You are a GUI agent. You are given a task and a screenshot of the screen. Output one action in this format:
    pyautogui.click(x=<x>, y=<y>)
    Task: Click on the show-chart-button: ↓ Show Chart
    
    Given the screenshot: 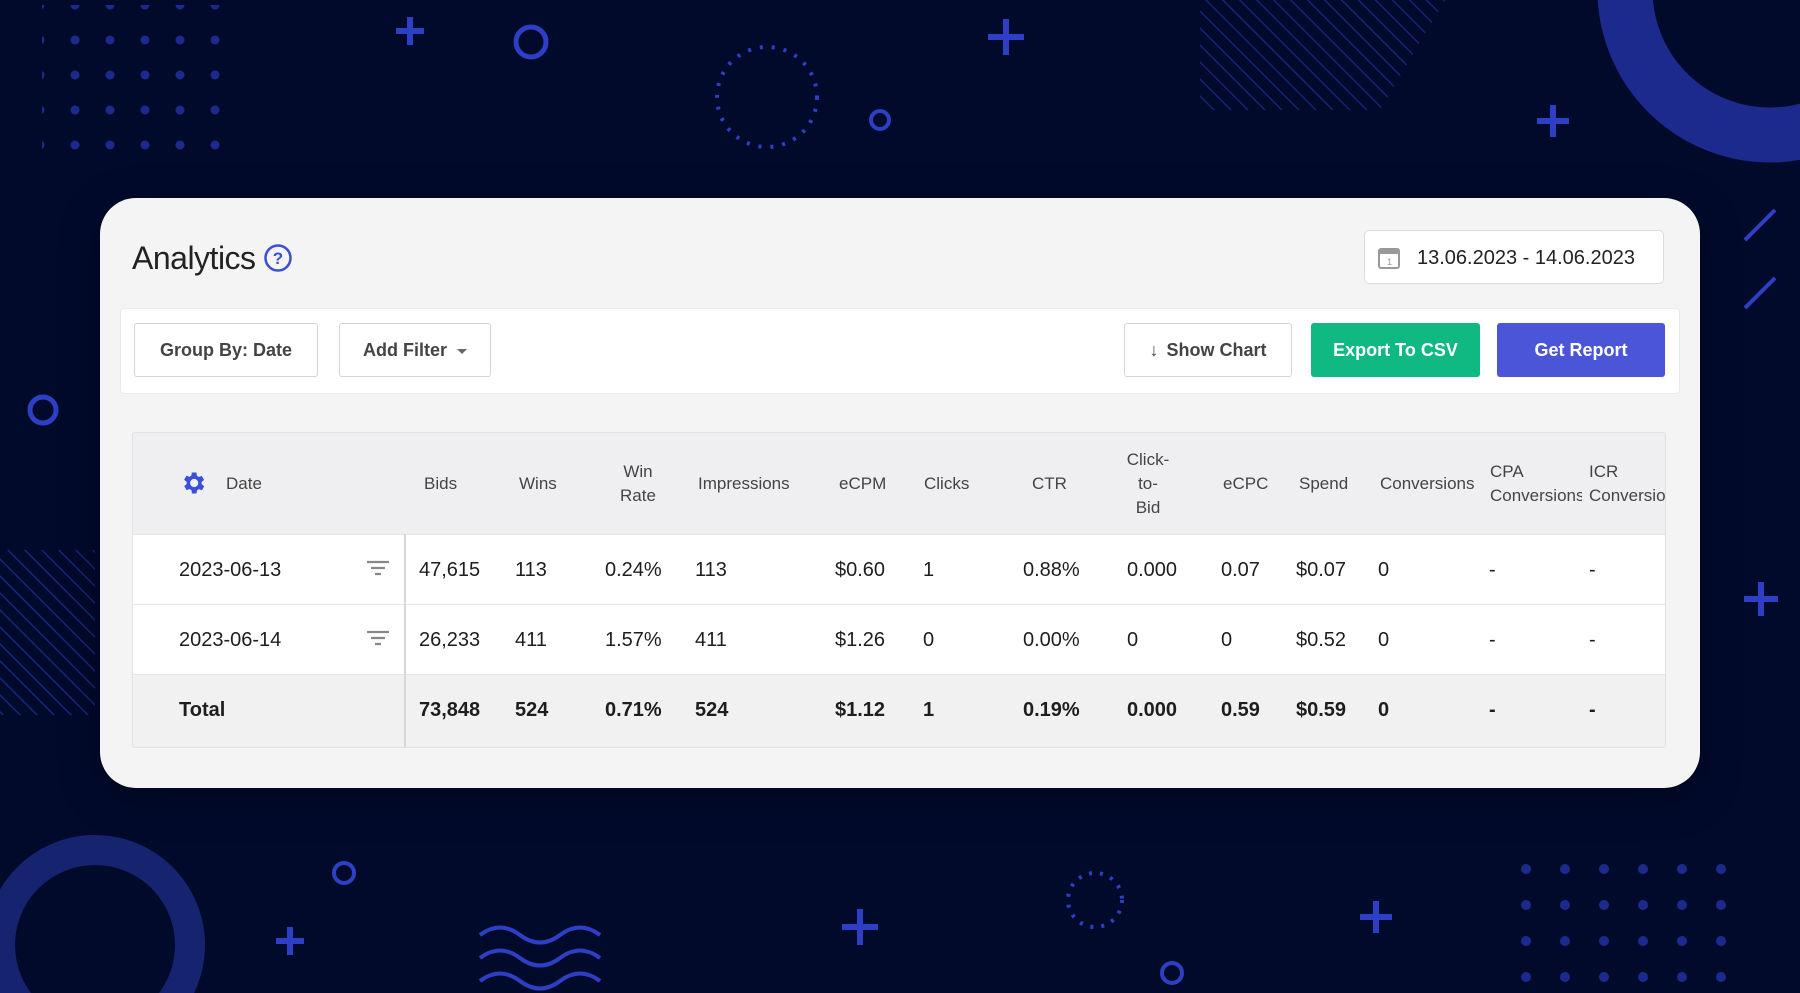 What is the action you would take?
    pyautogui.click(x=1208, y=350)
    